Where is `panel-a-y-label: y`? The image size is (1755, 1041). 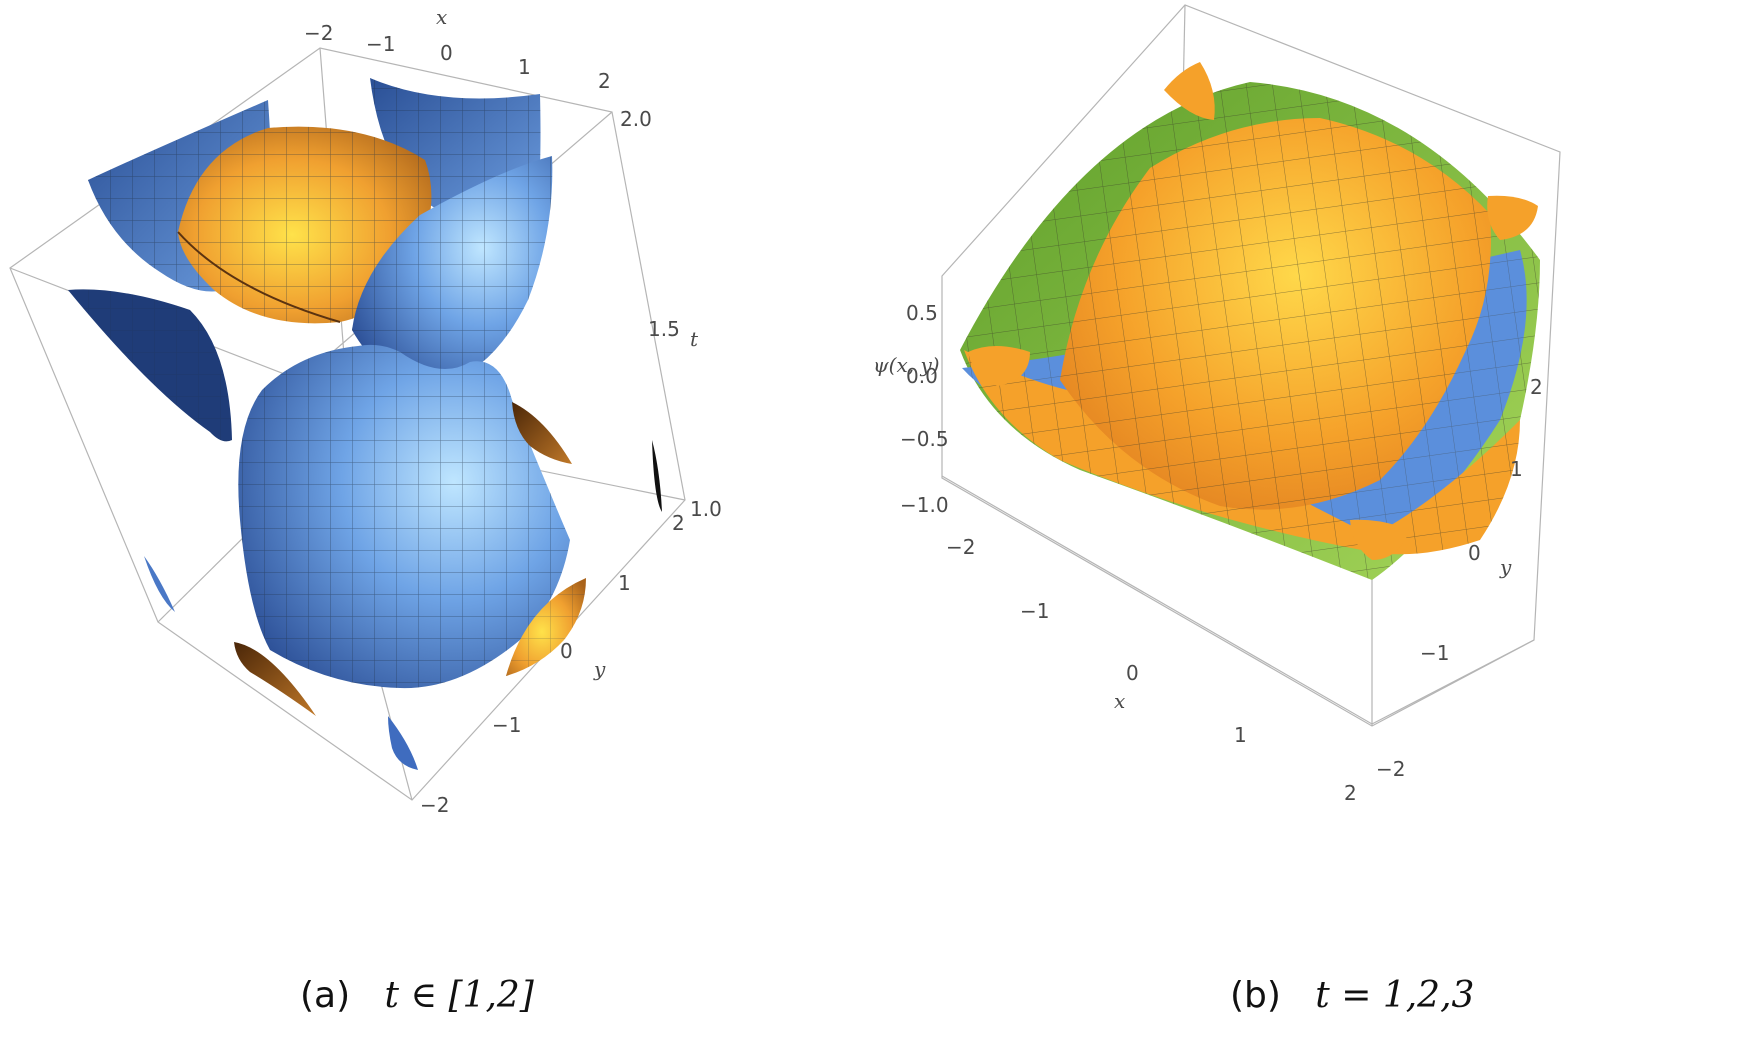 panel-a-y-label: y is located at coordinates (599, 669).